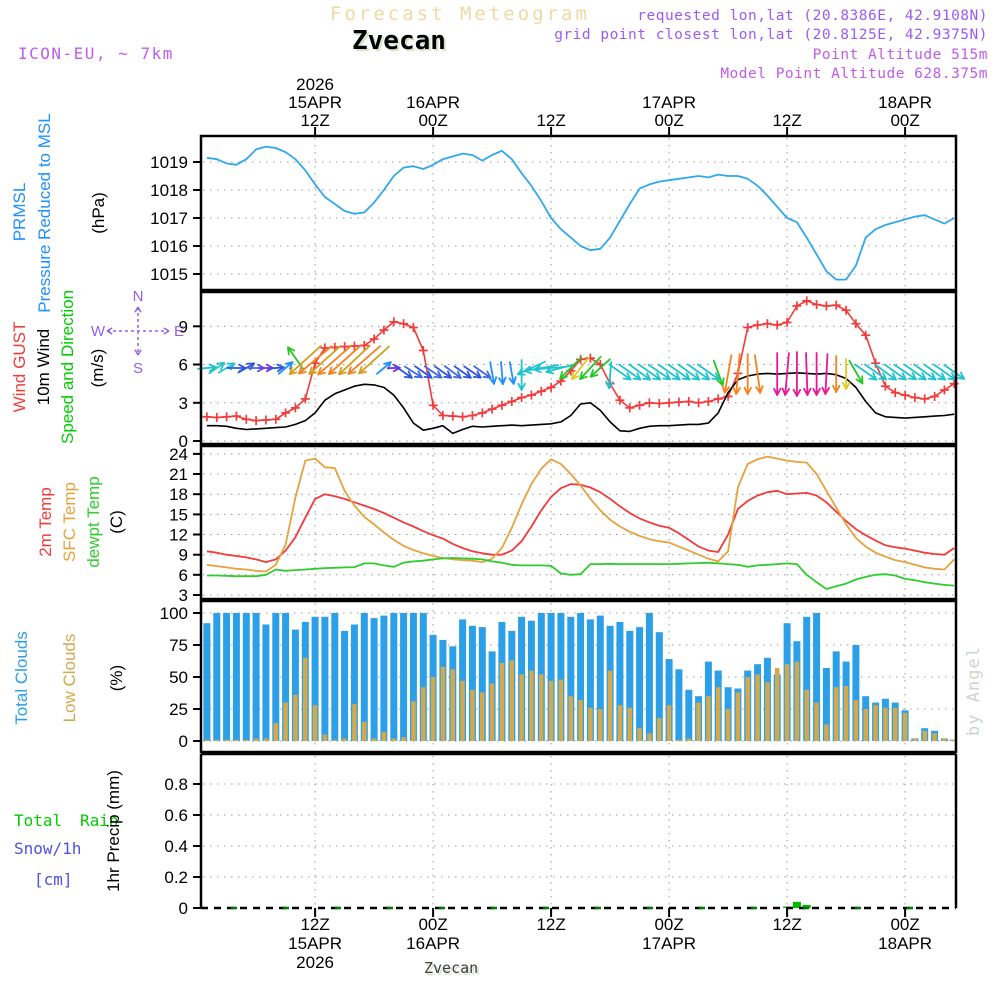  Describe the element at coordinates (178, 535) in the screenshot. I see `svg-text: 12` at that location.